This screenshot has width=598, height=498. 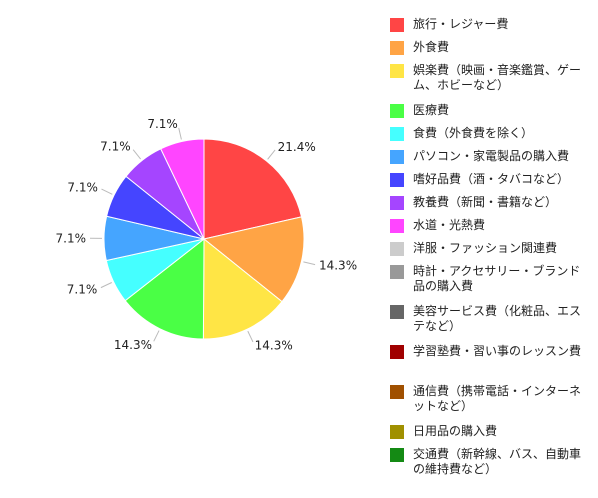 I want to click on legend-label: パソコン・家電製品の購入費, so click(x=491, y=156).